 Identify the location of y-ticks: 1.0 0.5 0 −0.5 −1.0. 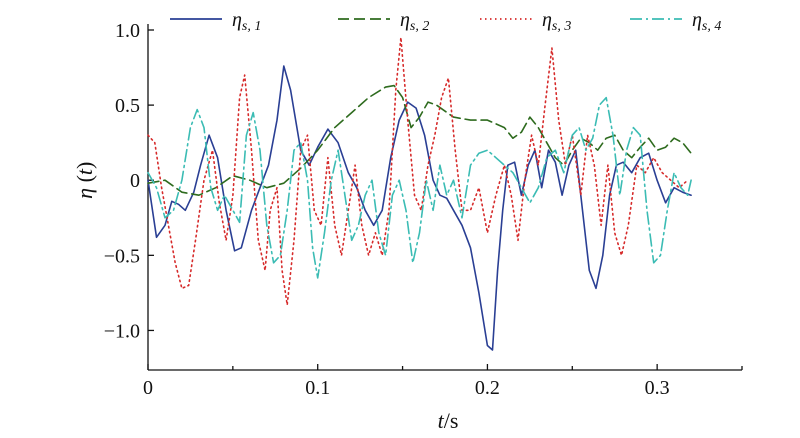
(129, 181).